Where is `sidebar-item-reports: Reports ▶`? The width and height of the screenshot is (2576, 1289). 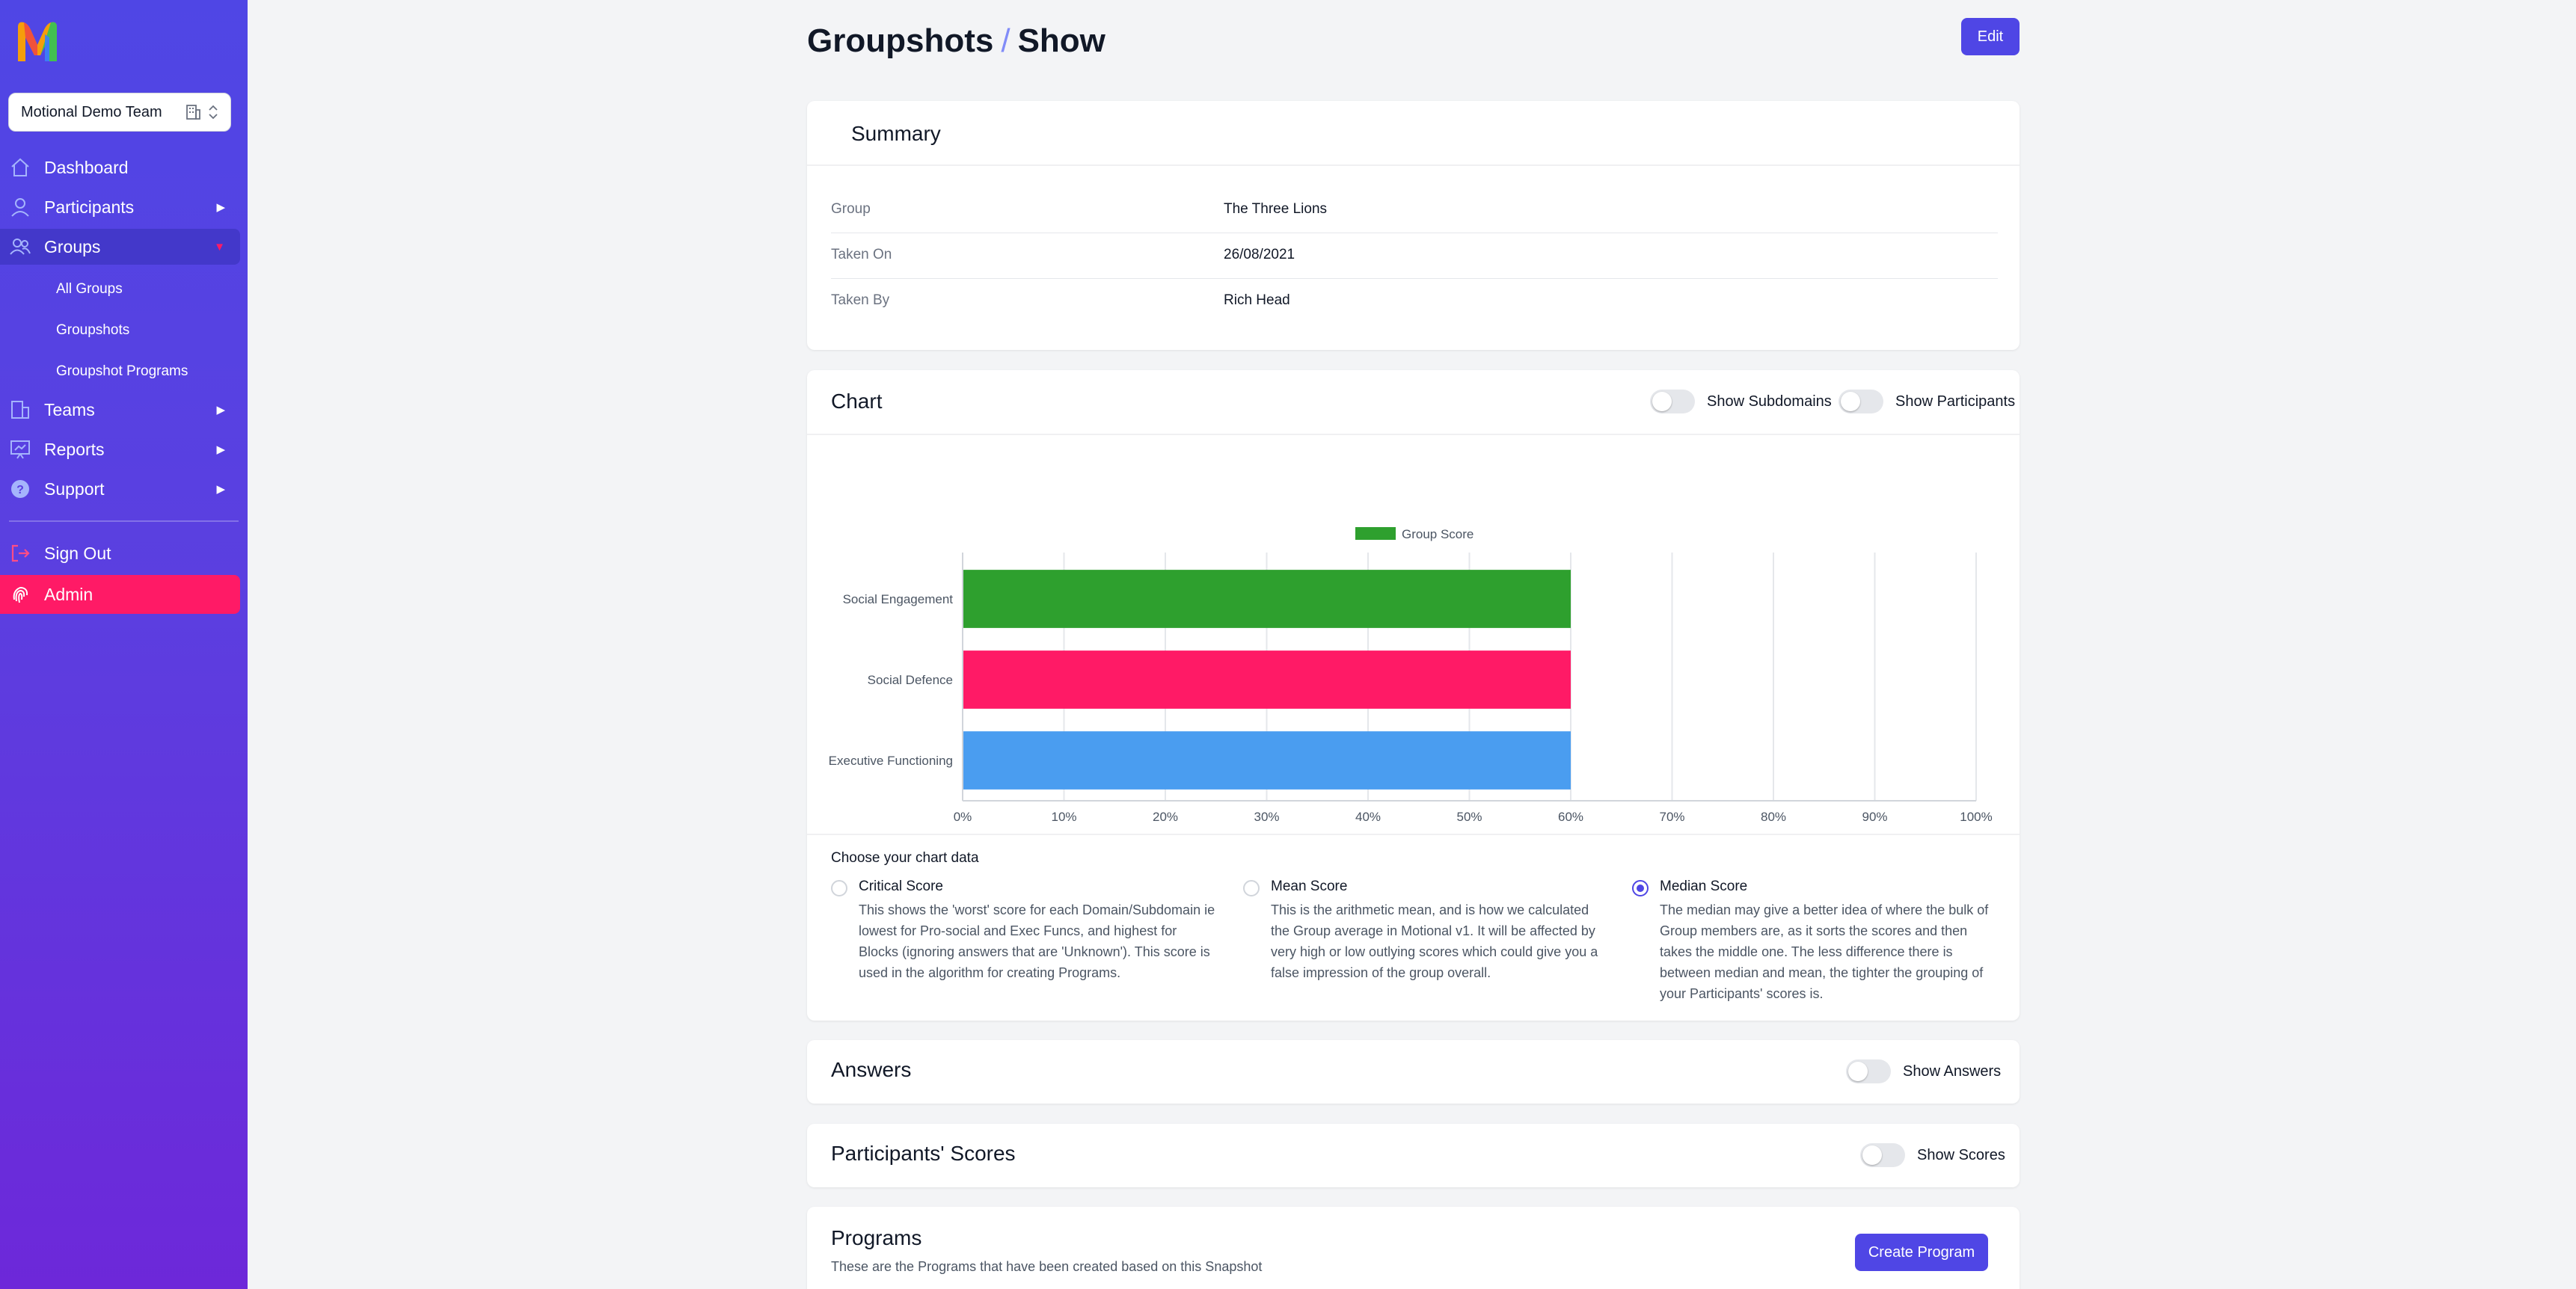 sidebar-item-reports: Reports ▶ is located at coordinates (120, 449).